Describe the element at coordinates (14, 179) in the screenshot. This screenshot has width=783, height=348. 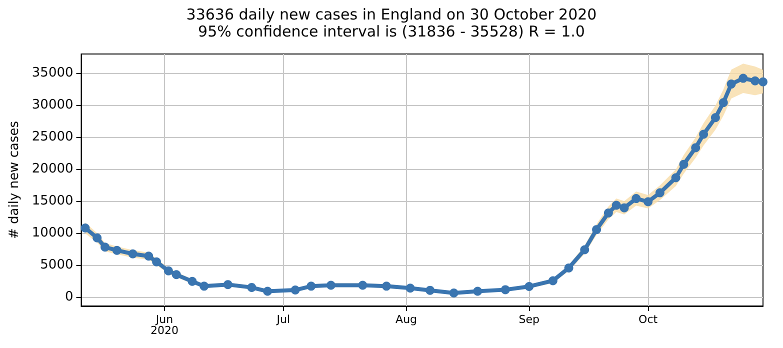
I see `y-axis-title: # daily new cases` at that location.